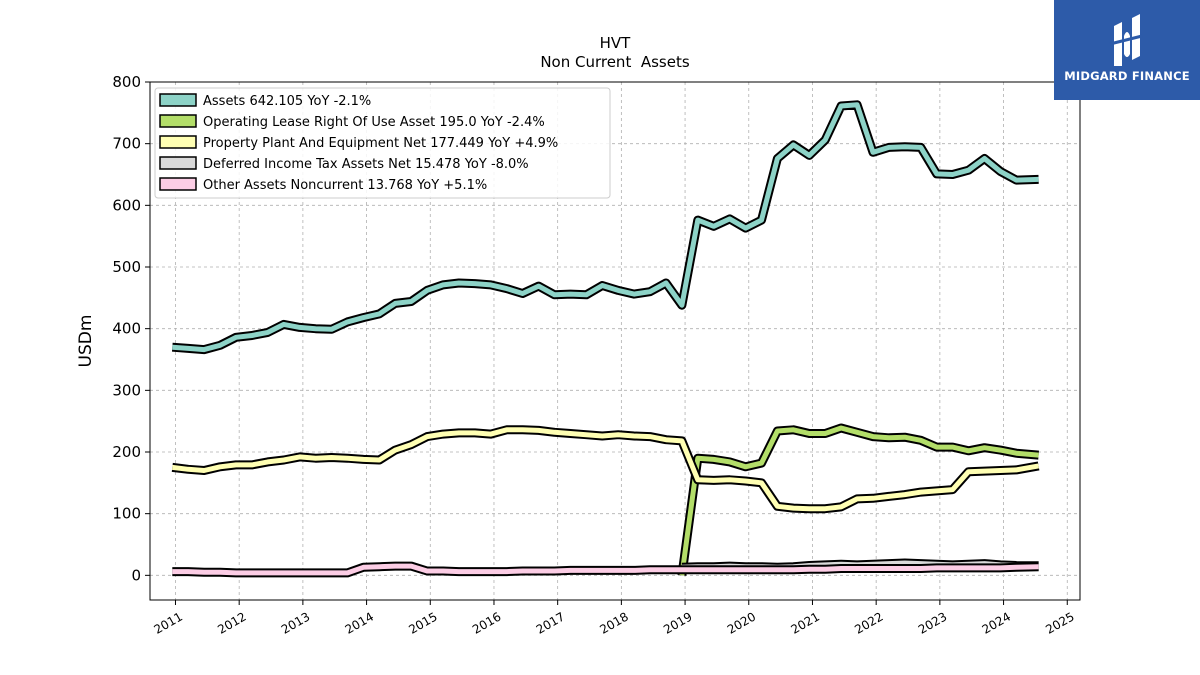 This screenshot has height=675, width=1200. Describe the element at coordinates (126, 144) in the screenshot. I see `y-tick-label: 700` at that location.